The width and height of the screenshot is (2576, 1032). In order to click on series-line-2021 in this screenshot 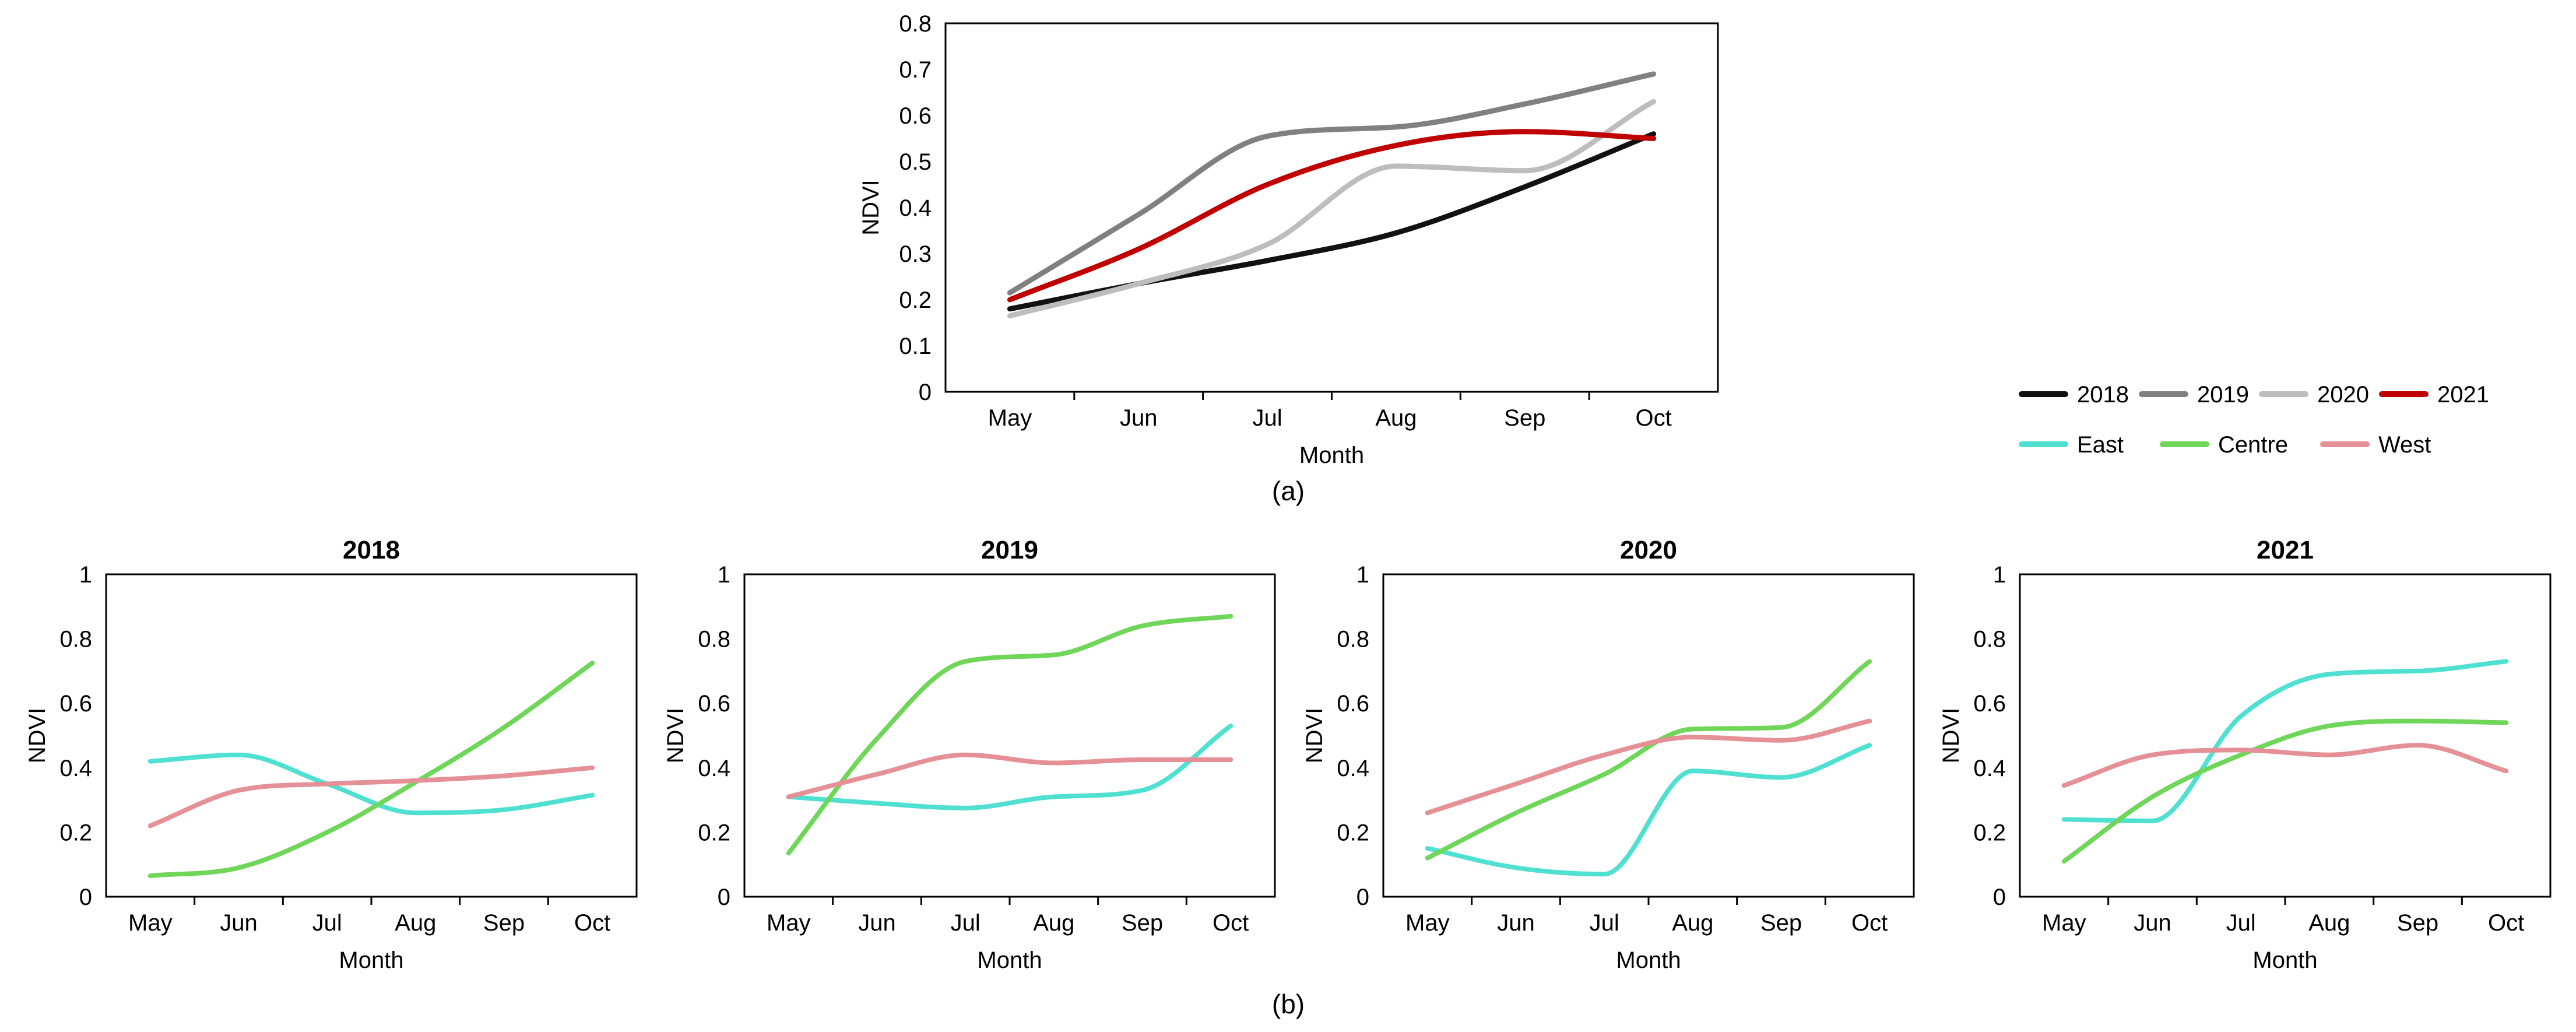, I will do `click(1332, 216)`.